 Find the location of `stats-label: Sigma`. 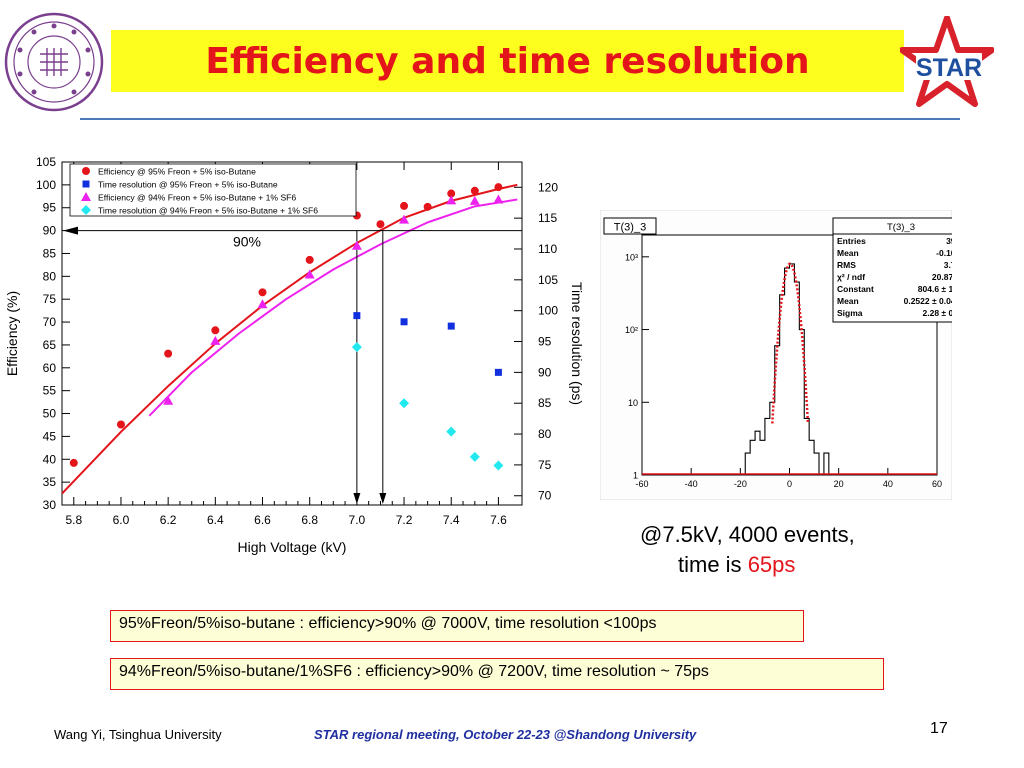

stats-label: Sigma is located at coordinates (850, 313).